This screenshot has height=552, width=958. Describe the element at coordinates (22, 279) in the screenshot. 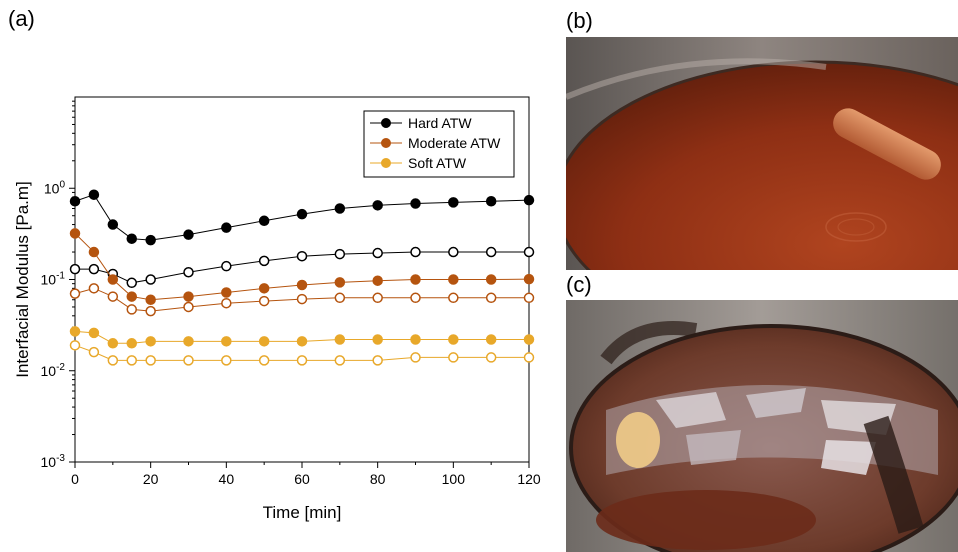

I see `y-axis-label: Interfacial Modulus [Pa.m]` at that location.